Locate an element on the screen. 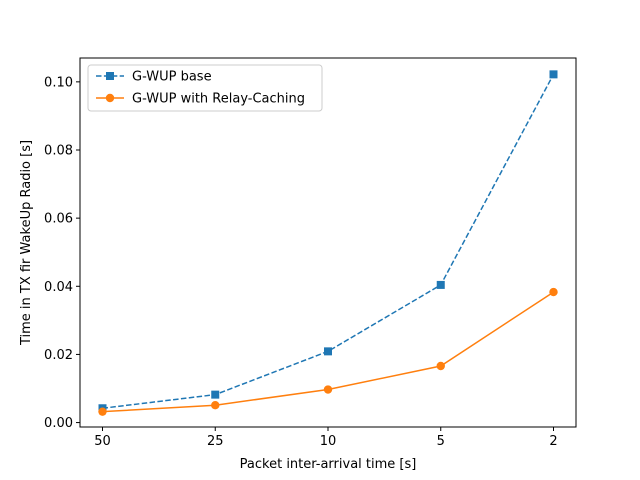 The width and height of the screenshot is (640, 480). legend-box is located at coordinates (205, 88).